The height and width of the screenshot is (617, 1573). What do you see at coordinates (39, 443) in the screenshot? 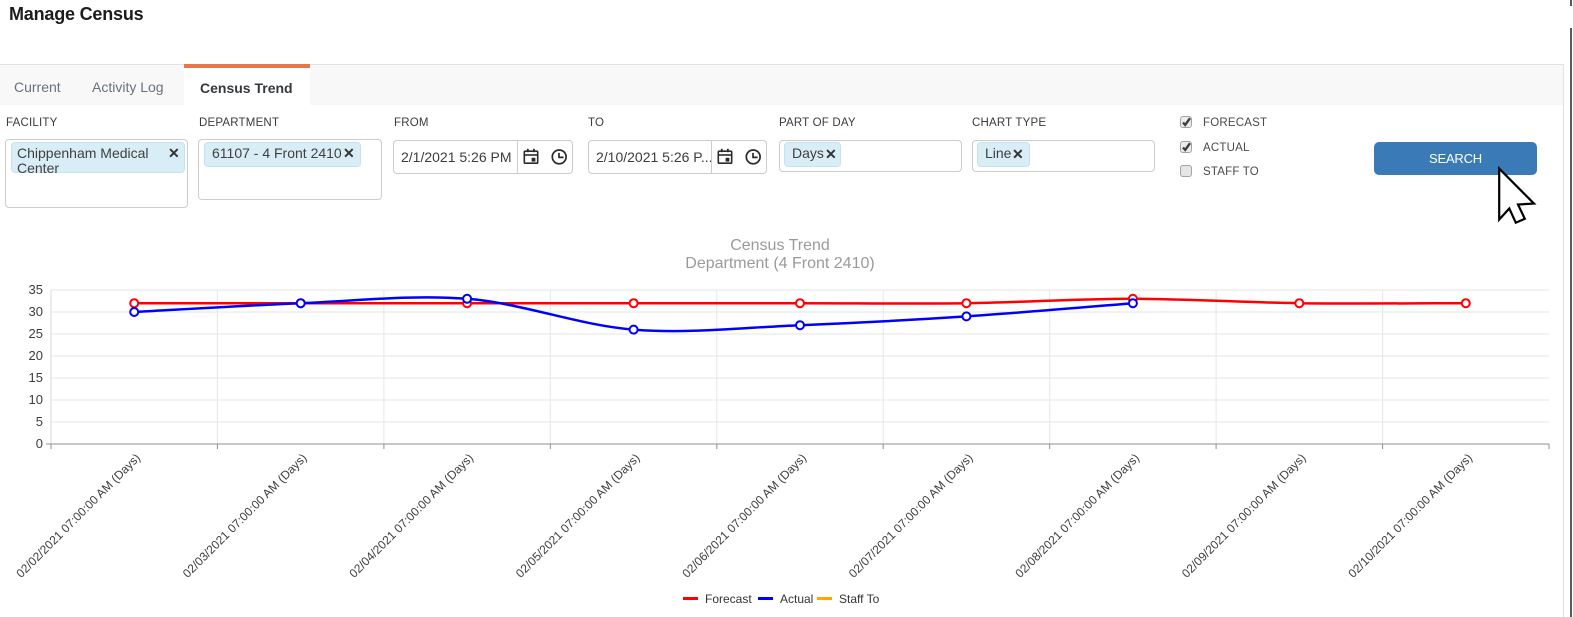
I see `svg-text: 0` at bounding box center [39, 443].